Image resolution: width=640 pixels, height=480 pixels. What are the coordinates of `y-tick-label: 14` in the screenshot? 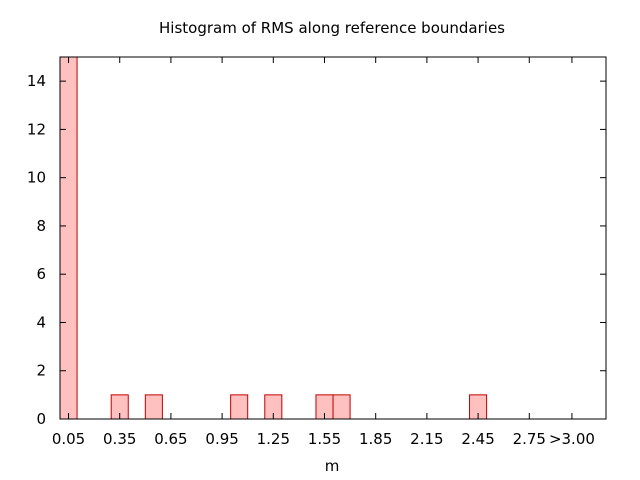 It's located at (36, 81).